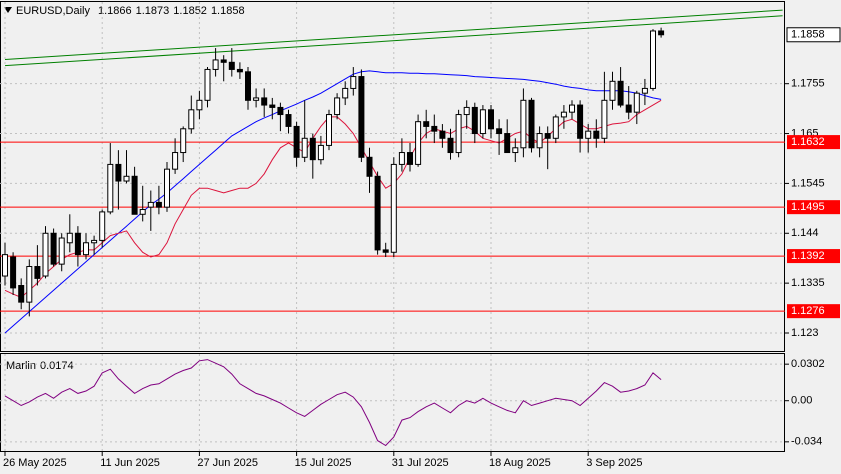 This screenshot has width=841, height=474. I want to click on low-value: 1.1852, so click(190, 11).